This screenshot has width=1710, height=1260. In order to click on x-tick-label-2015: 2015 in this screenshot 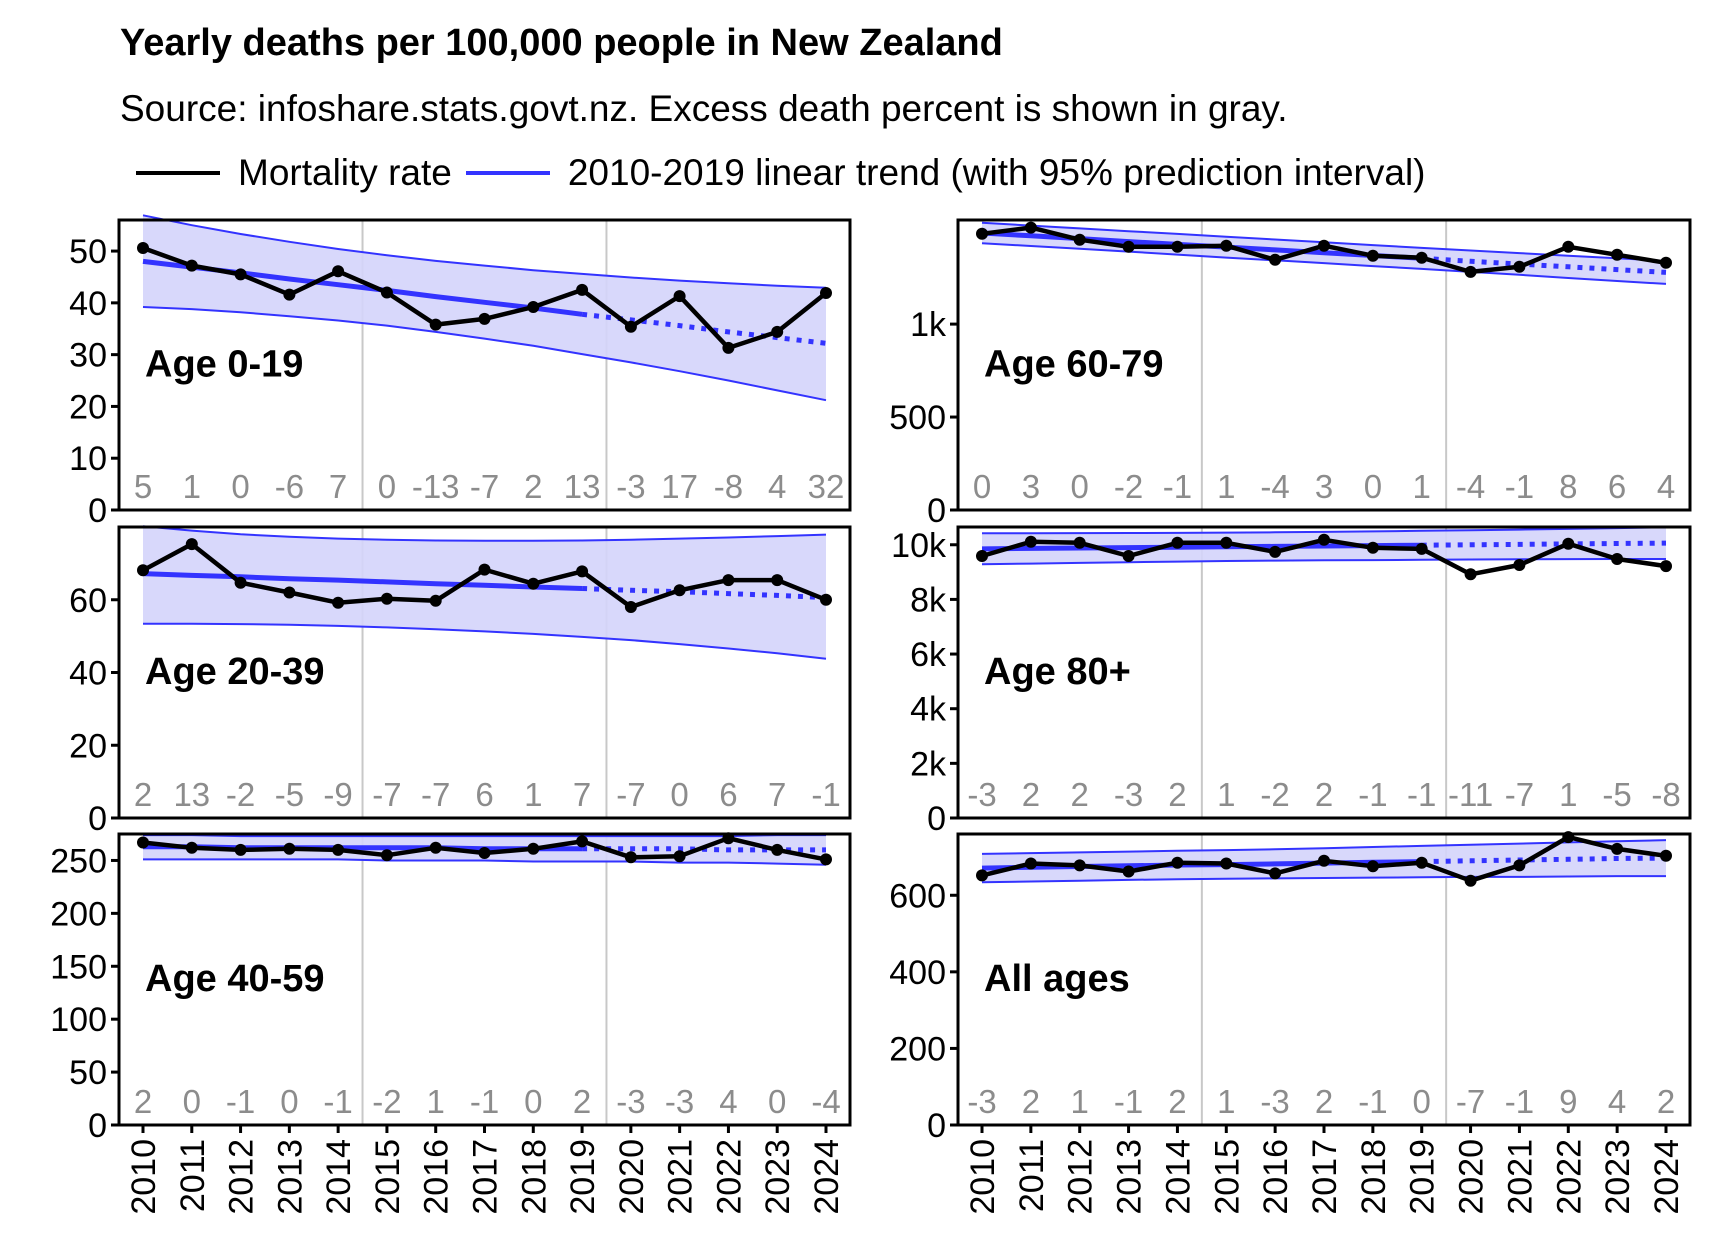, I will do `click(388, 1177)`.